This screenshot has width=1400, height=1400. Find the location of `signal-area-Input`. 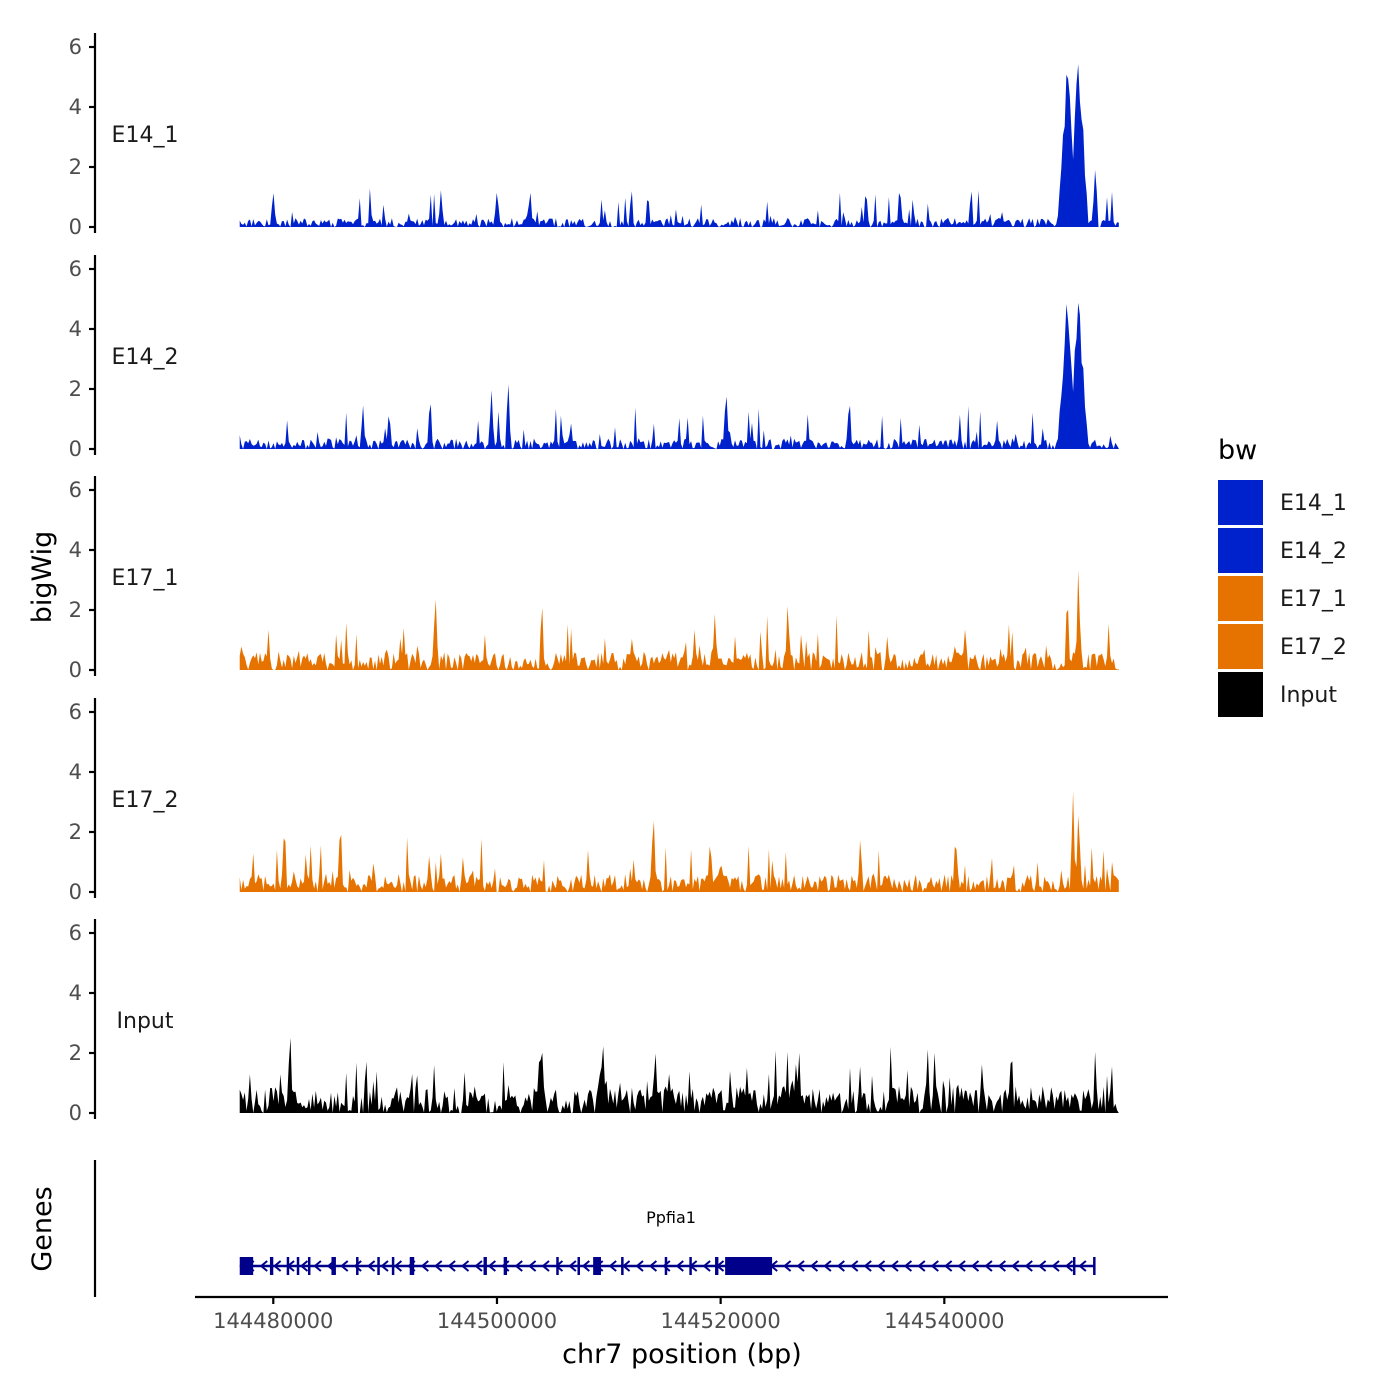

signal-area-Input is located at coordinates (679, 1075).